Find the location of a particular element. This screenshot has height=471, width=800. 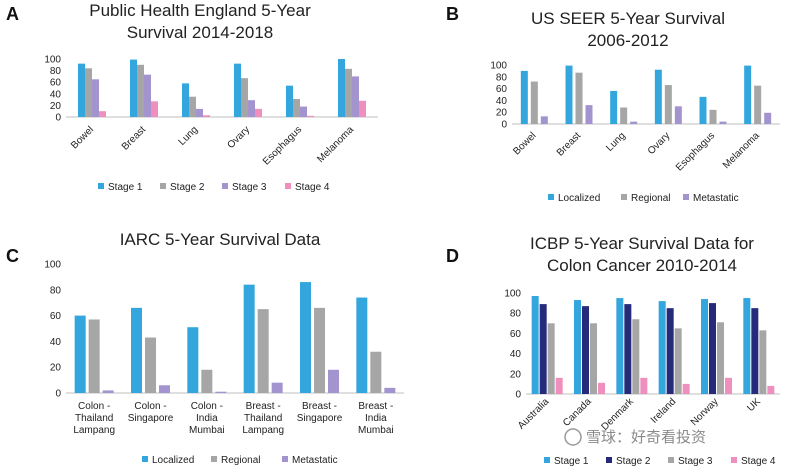

x-tick-label: Esophagus is located at coordinates (695, 151).